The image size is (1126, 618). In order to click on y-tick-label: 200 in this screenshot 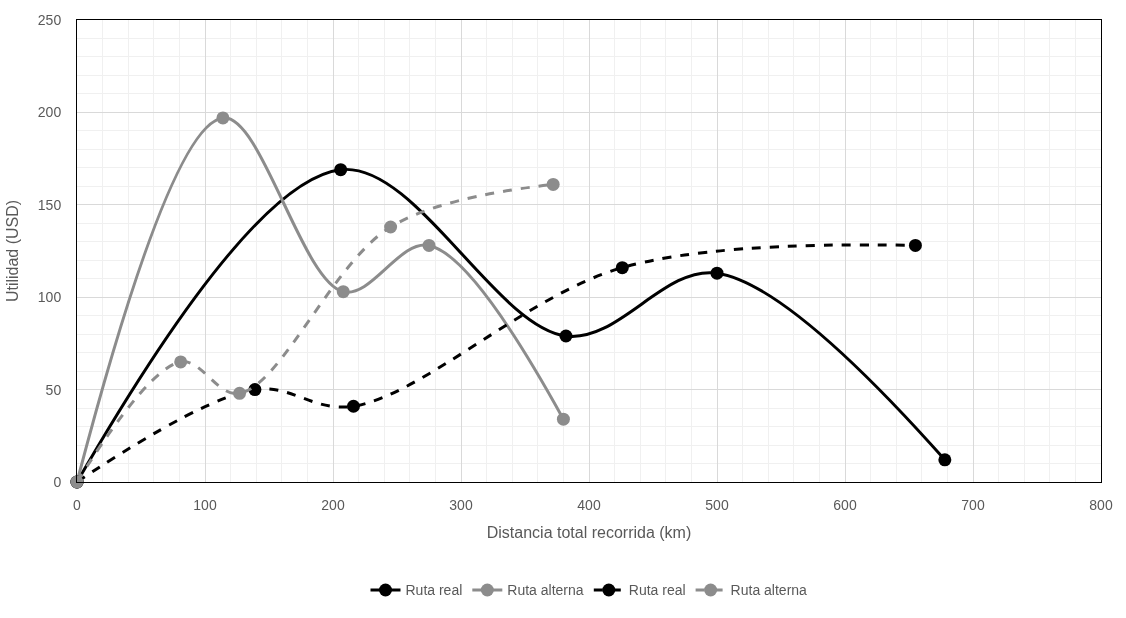, I will do `click(49, 112)`.